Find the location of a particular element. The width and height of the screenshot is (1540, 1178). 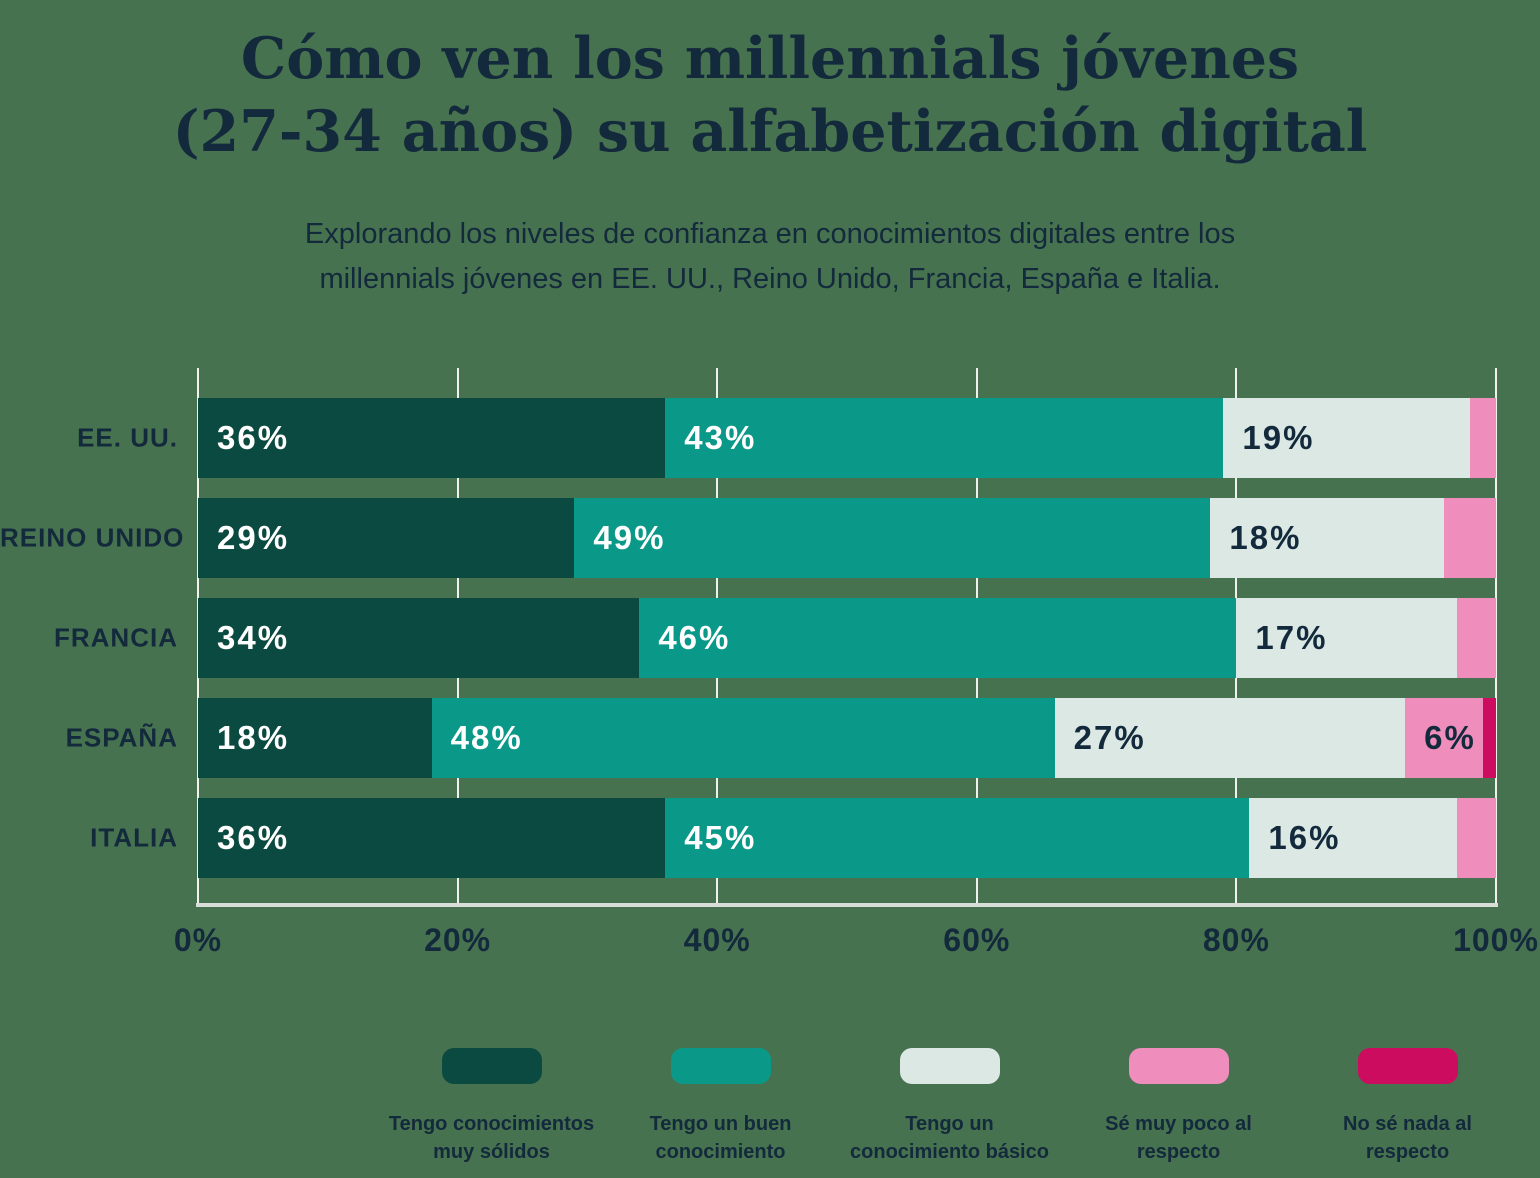

legend-item-se-muy-poco: Sé muy poco al respecto is located at coordinates (1178, 1107).